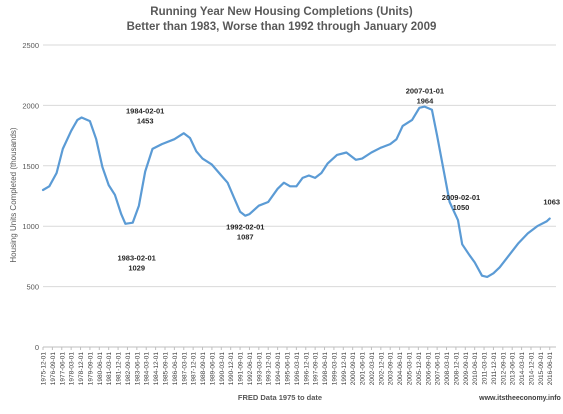 This screenshot has width=563, height=414. What do you see at coordinates (90, 369) in the screenshot?
I see `x-tick-label: 1979-09-01` at bounding box center [90, 369].